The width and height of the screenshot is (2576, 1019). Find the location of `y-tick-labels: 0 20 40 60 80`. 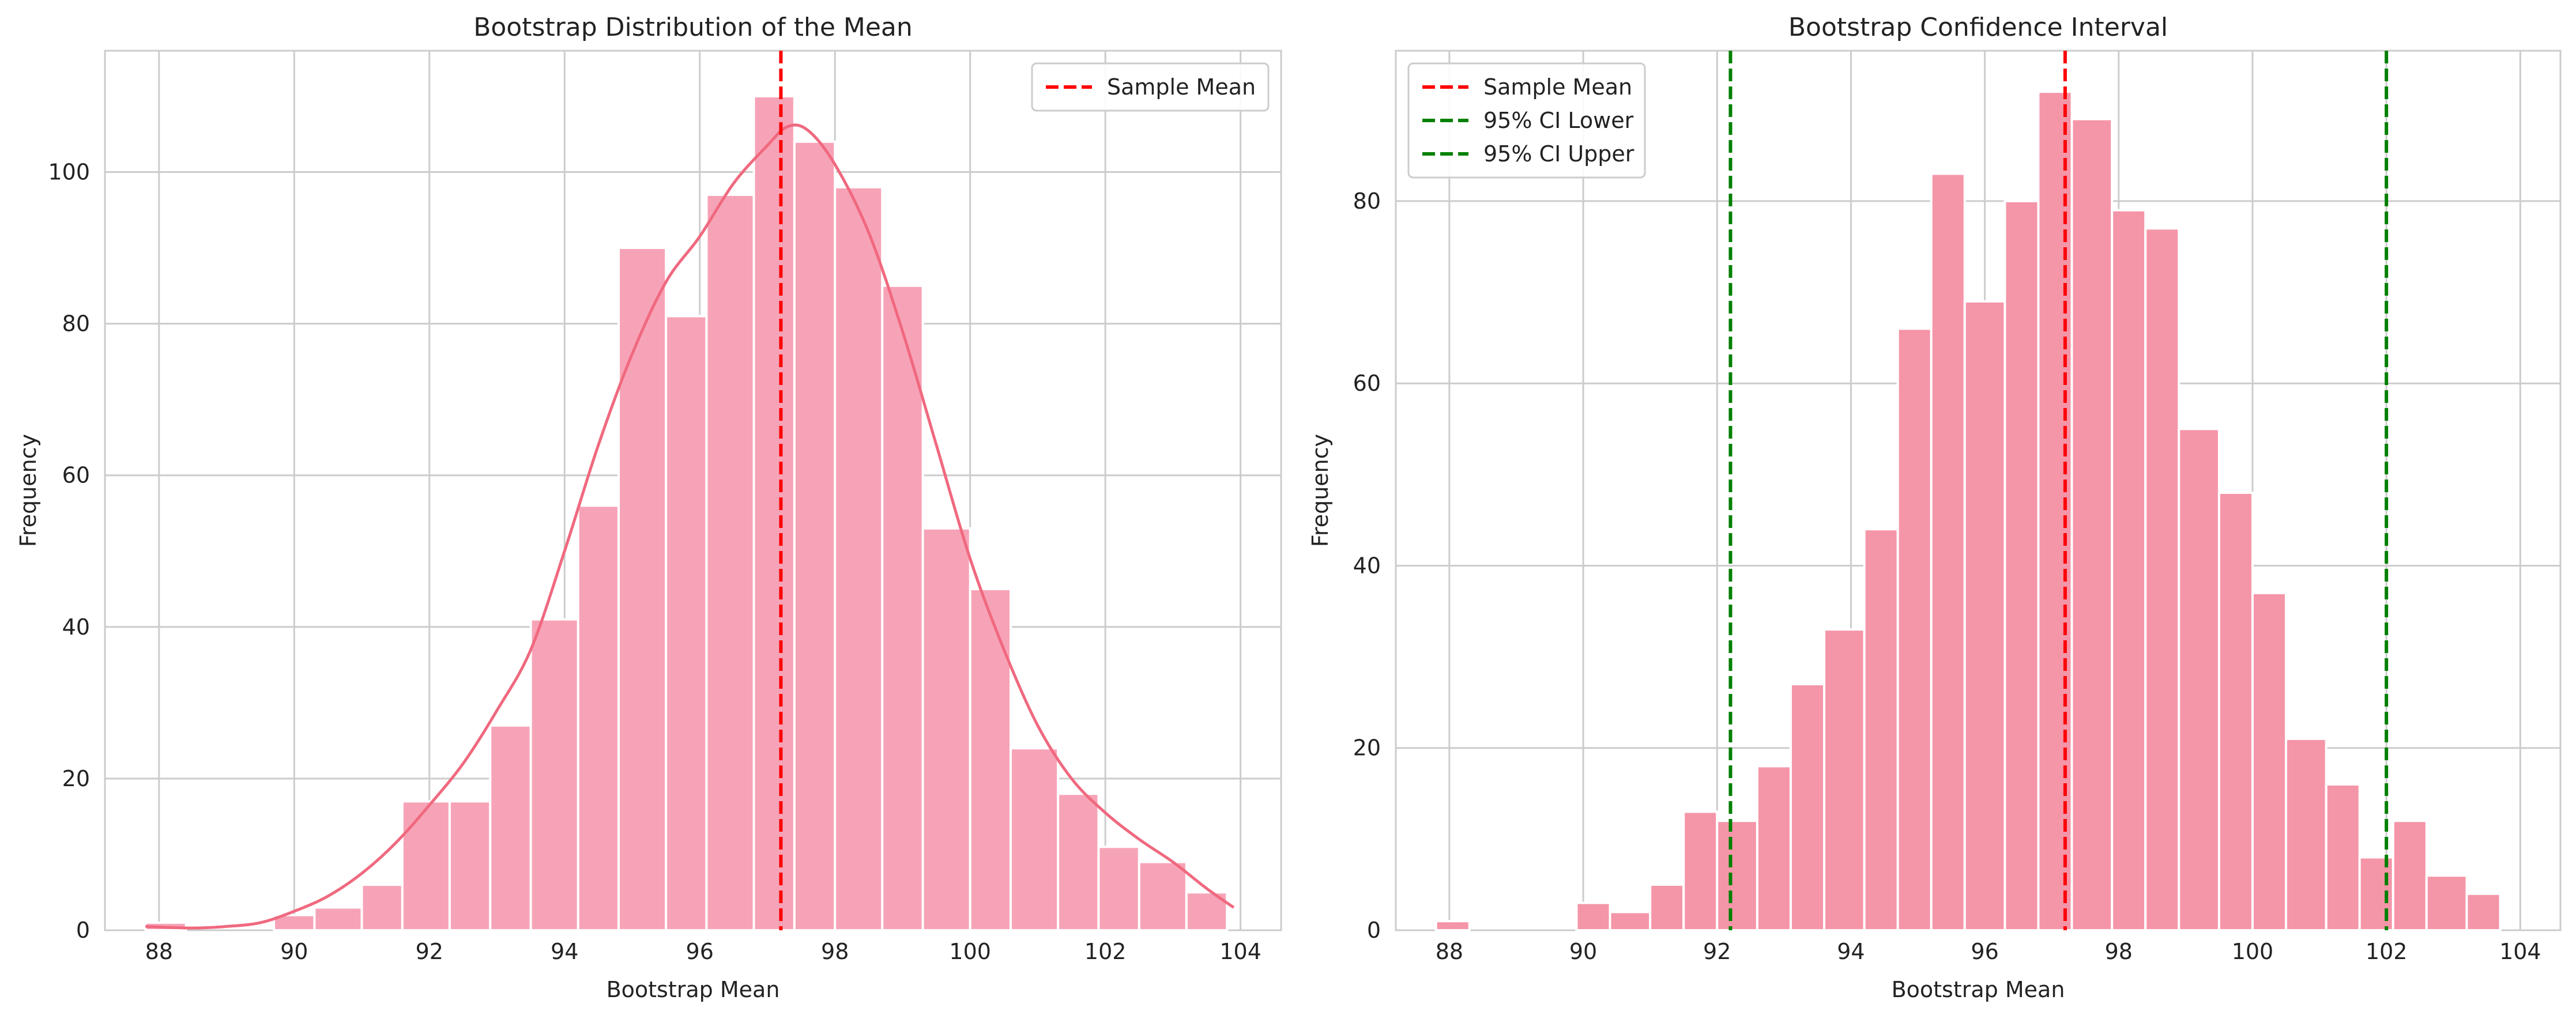

y-tick-labels: 0 20 40 60 80 is located at coordinates (1367, 565).